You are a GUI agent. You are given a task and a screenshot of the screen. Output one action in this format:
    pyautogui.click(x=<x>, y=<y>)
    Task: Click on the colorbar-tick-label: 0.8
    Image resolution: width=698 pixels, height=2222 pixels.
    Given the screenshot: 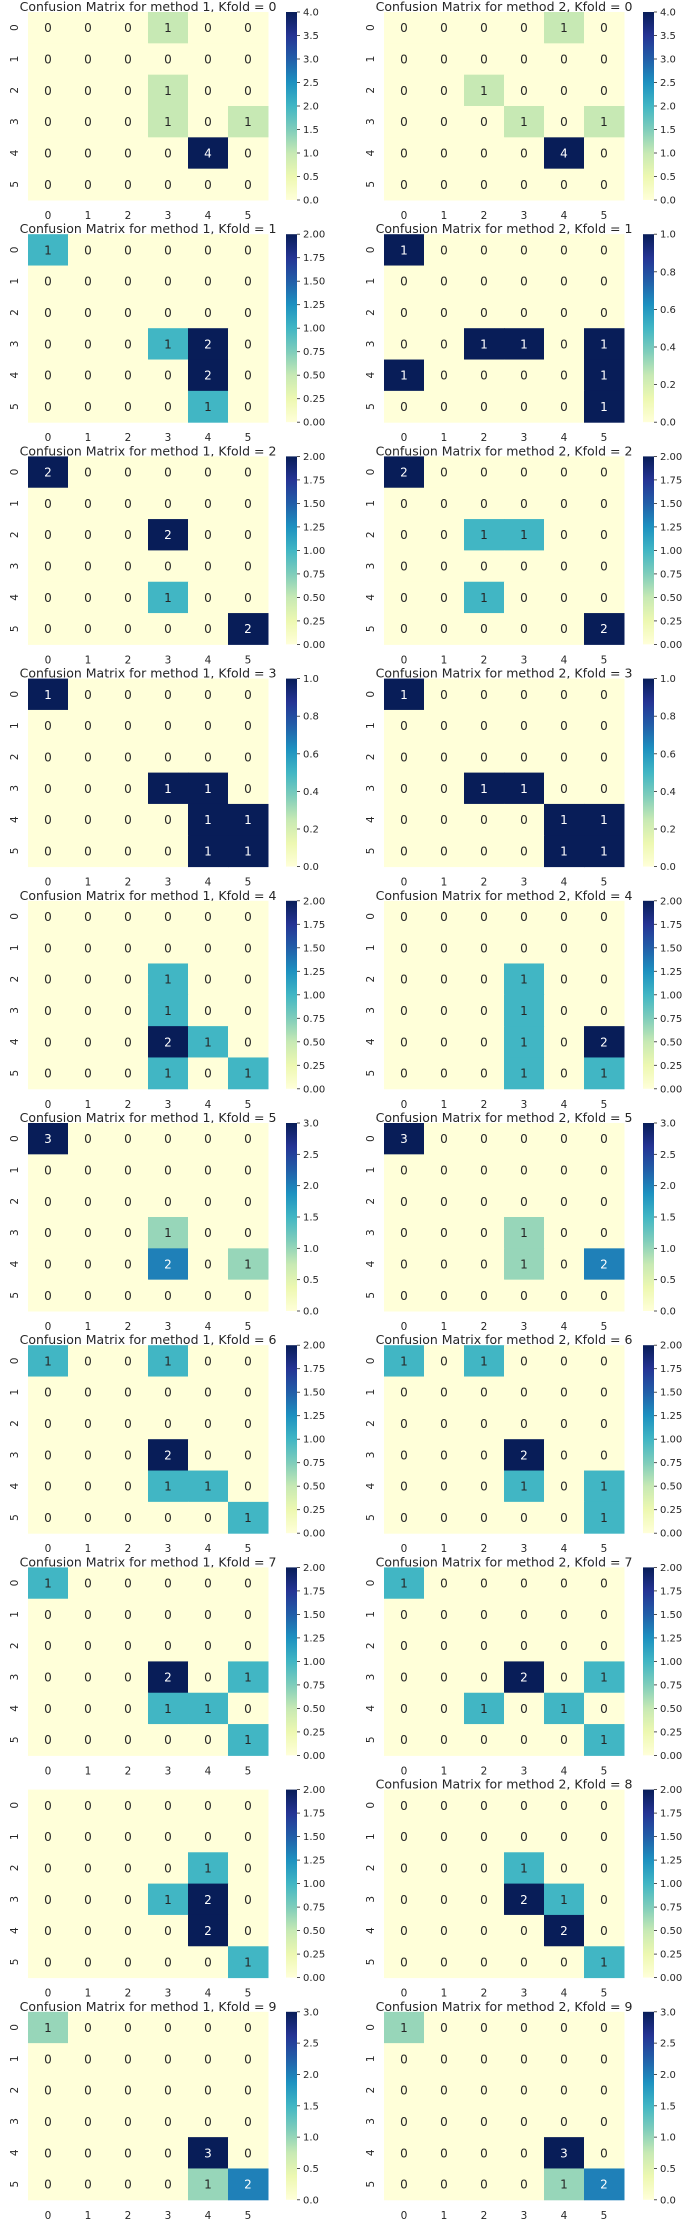 What is the action you would take?
    pyautogui.click(x=668, y=717)
    